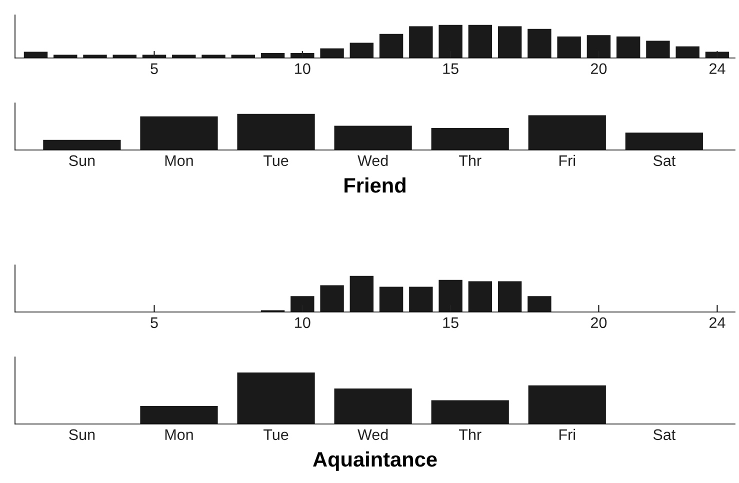  What do you see at coordinates (375, 461) in the screenshot?
I see `x-axis-title: Aquaintance` at bounding box center [375, 461].